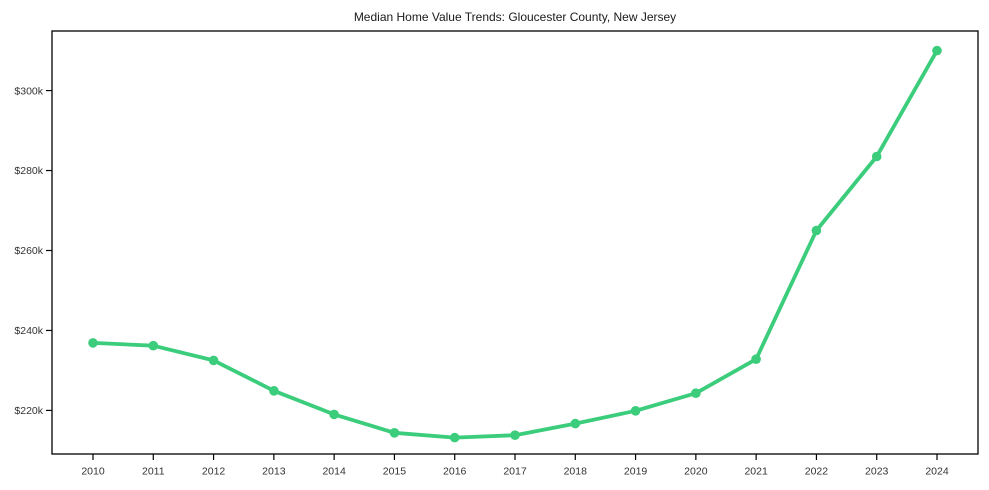 This screenshot has width=989, height=490. Describe the element at coordinates (28, 331) in the screenshot. I see `y-tick-label: $240k` at that location.